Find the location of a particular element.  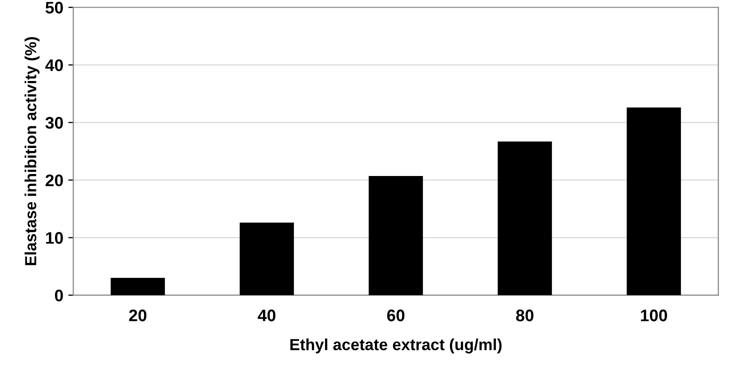

x-tick-label: 80 is located at coordinates (525, 316).